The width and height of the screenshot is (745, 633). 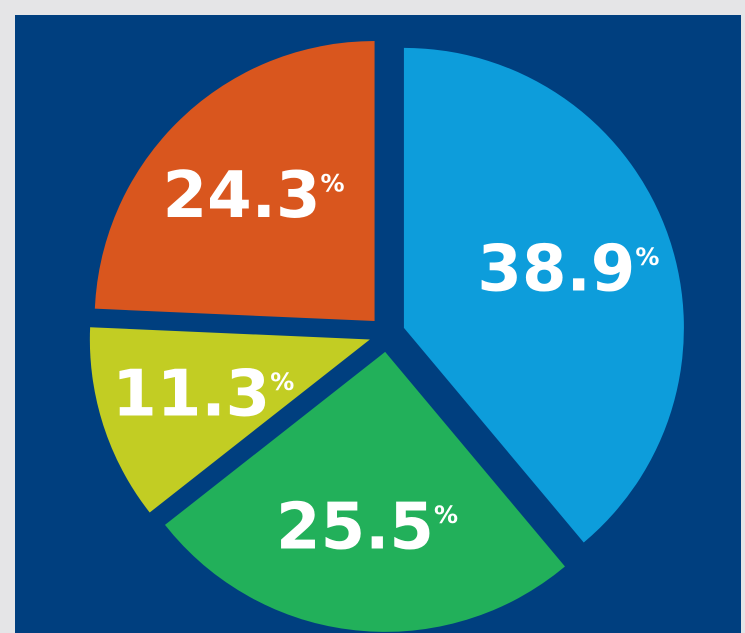 I want to click on slice-value-label: 38.9%, so click(x=568, y=269).